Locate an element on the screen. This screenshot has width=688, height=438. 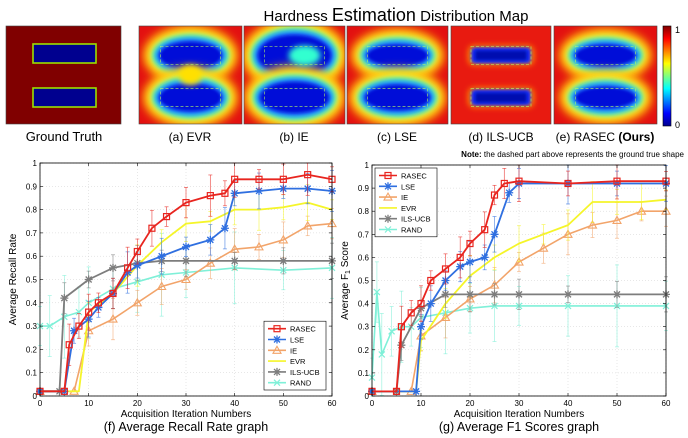
map-label-rasec: (e) RASEC (Ours) is located at coordinates (605, 137).